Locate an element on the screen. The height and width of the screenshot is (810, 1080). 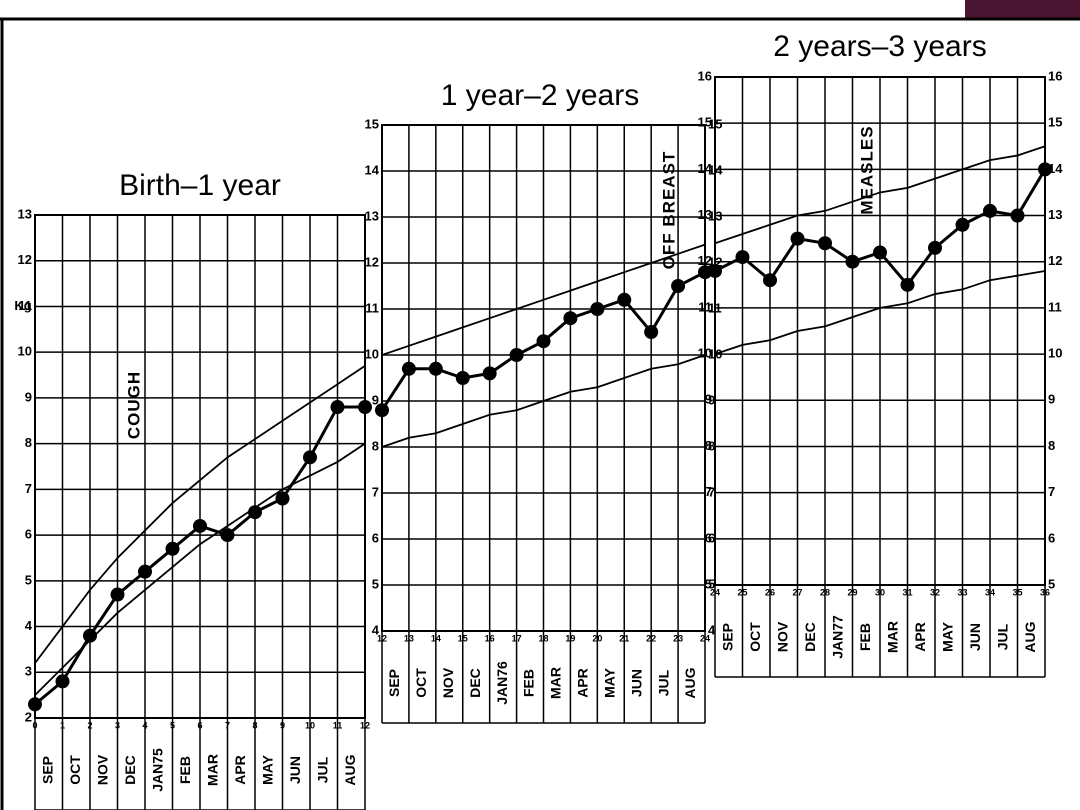
panel-title: Birth–1 year is located at coordinates (200, 185).